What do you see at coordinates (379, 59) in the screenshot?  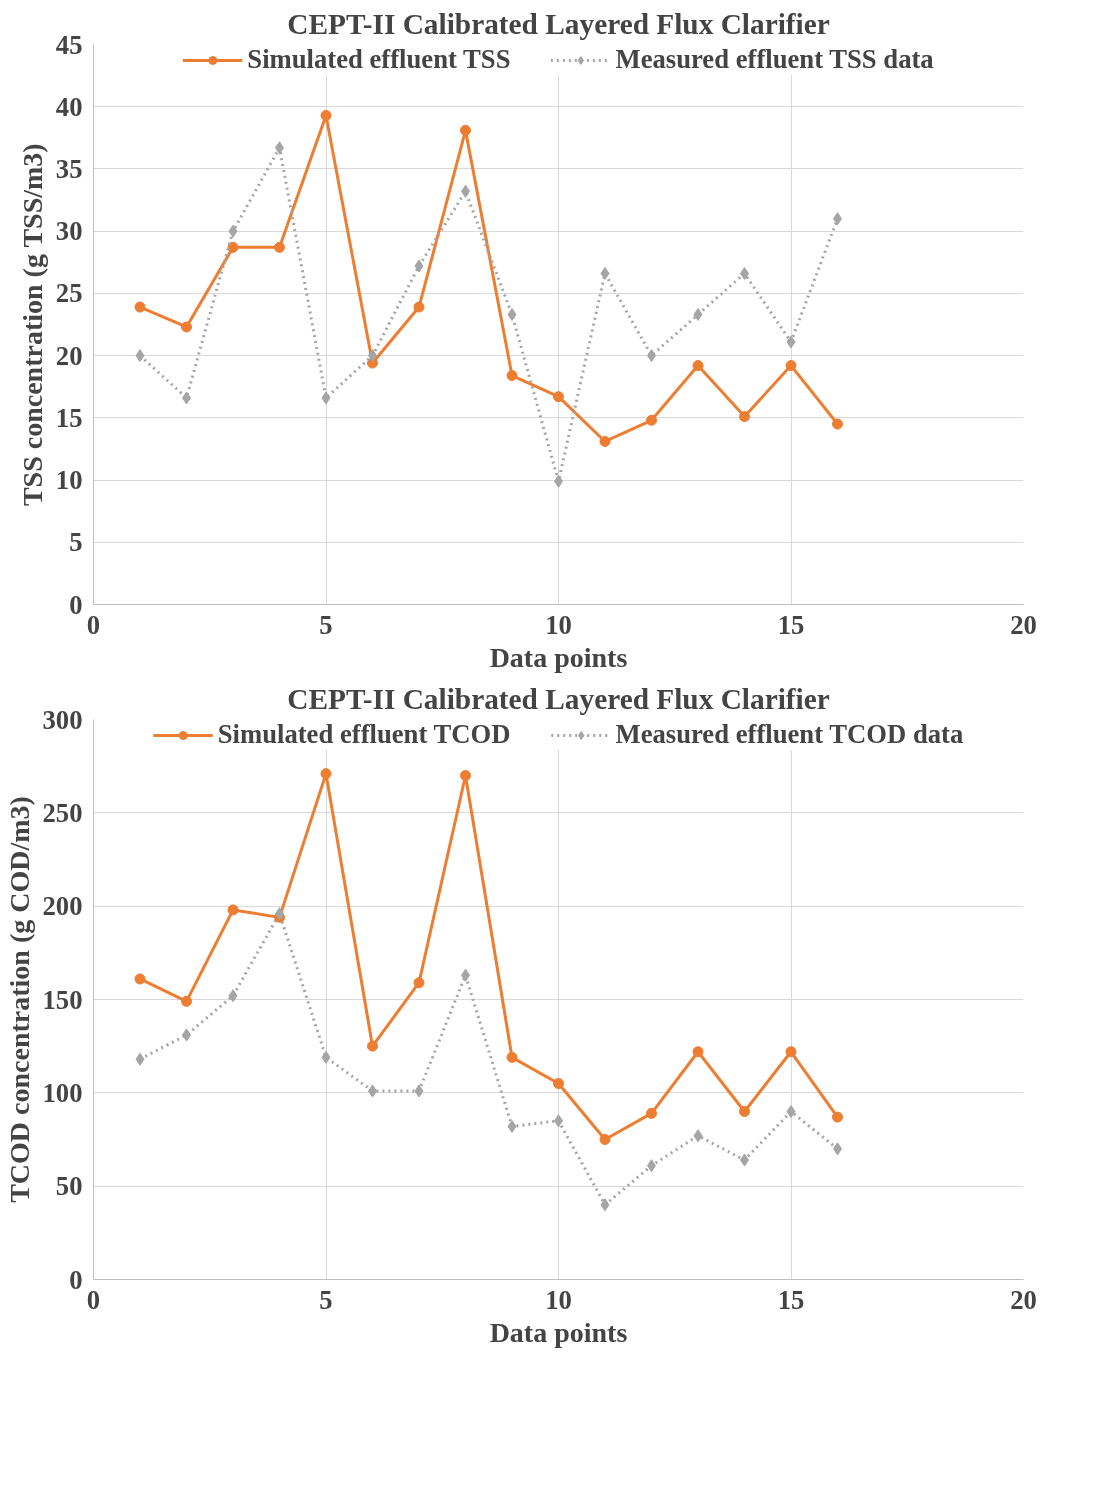 I see `legend-label: Simulated effluent TSS` at bounding box center [379, 59].